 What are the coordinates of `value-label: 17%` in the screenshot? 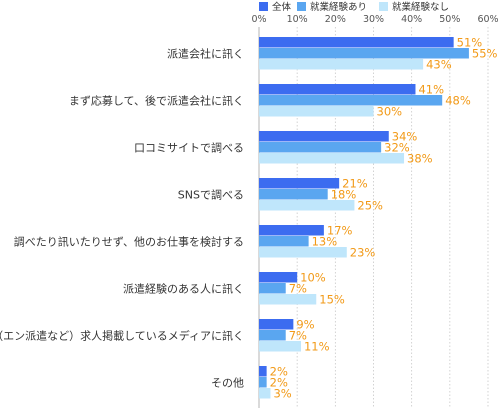 It's located at (340, 231).